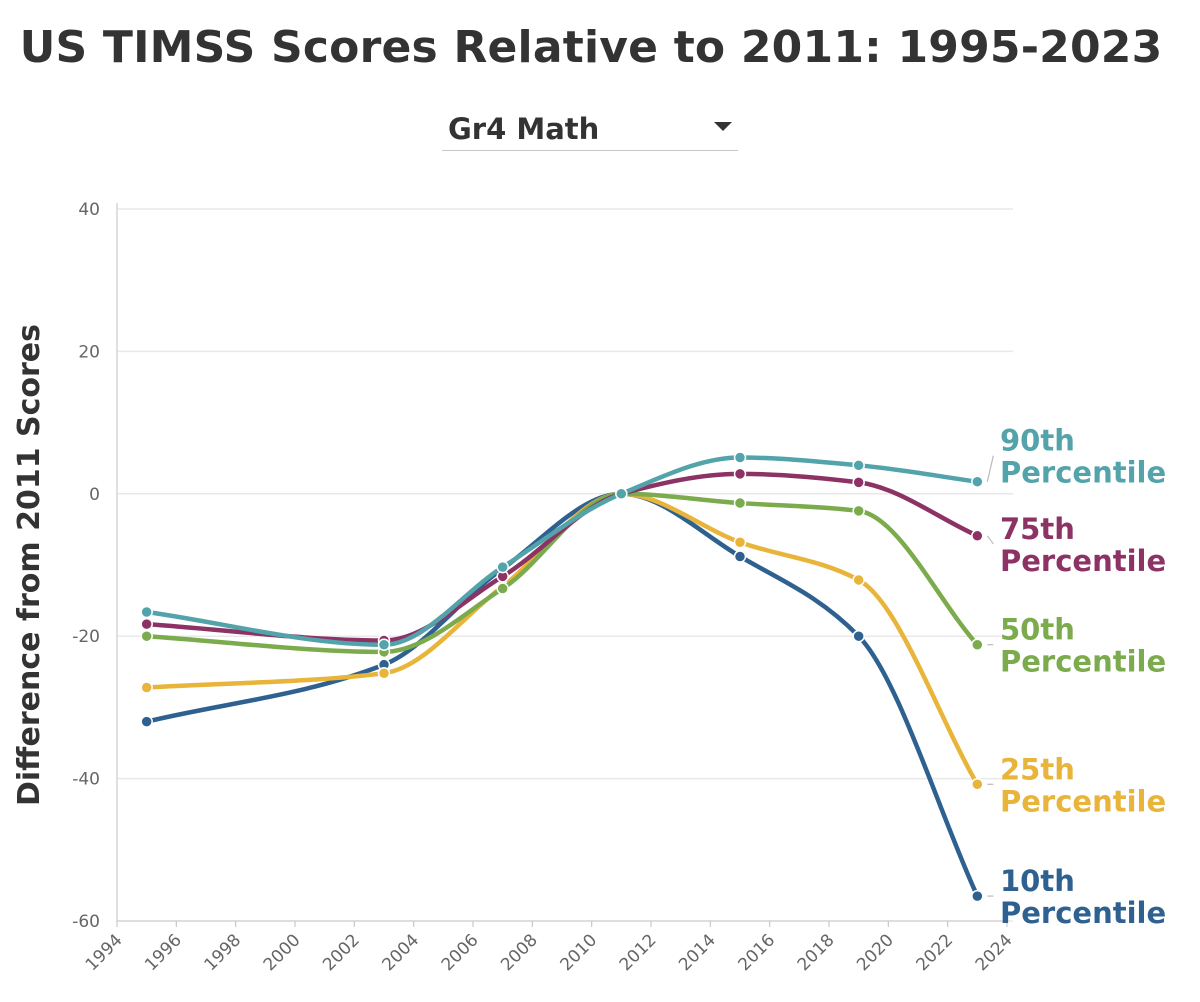 Image resolution: width=1200 pixels, height=1002 pixels. Describe the element at coordinates (29, 565) in the screenshot. I see `y-axis-title: Difference from 2011 Scores` at that location.